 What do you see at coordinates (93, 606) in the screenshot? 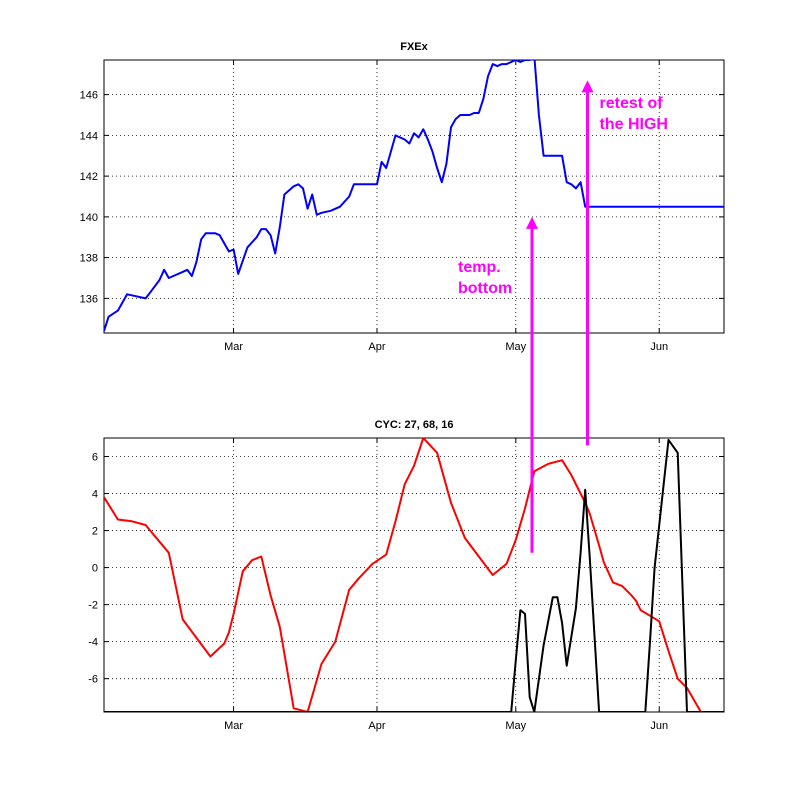
I see `y-tick-label: -2` at bounding box center [93, 606].